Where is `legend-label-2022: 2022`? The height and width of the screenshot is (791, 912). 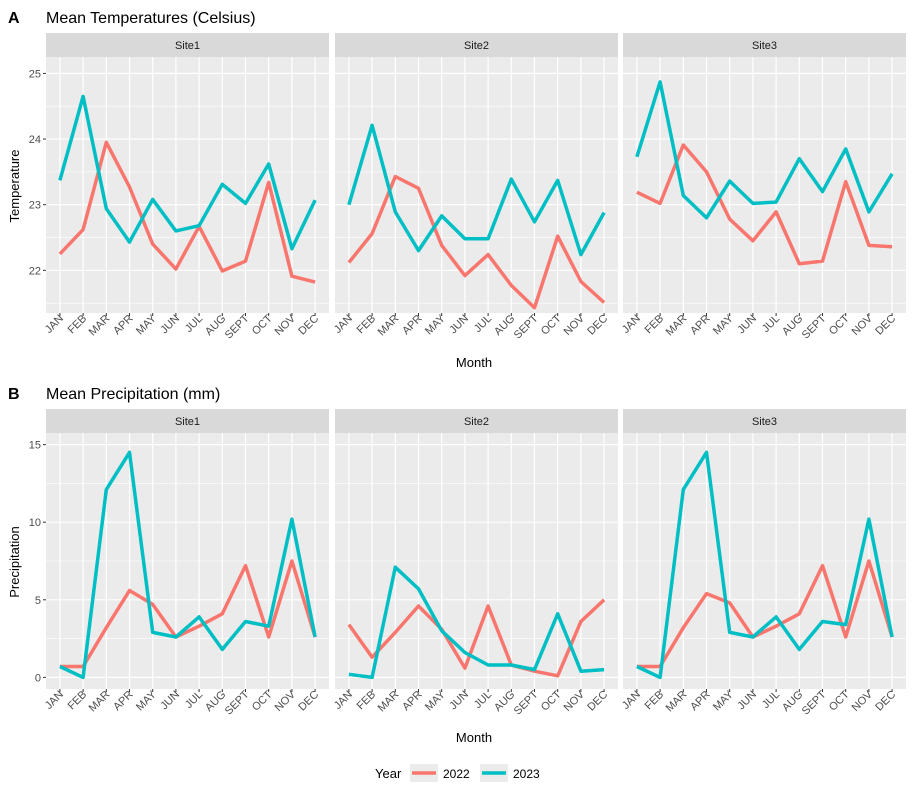
legend-label-2022: 2022 is located at coordinates (456, 774).